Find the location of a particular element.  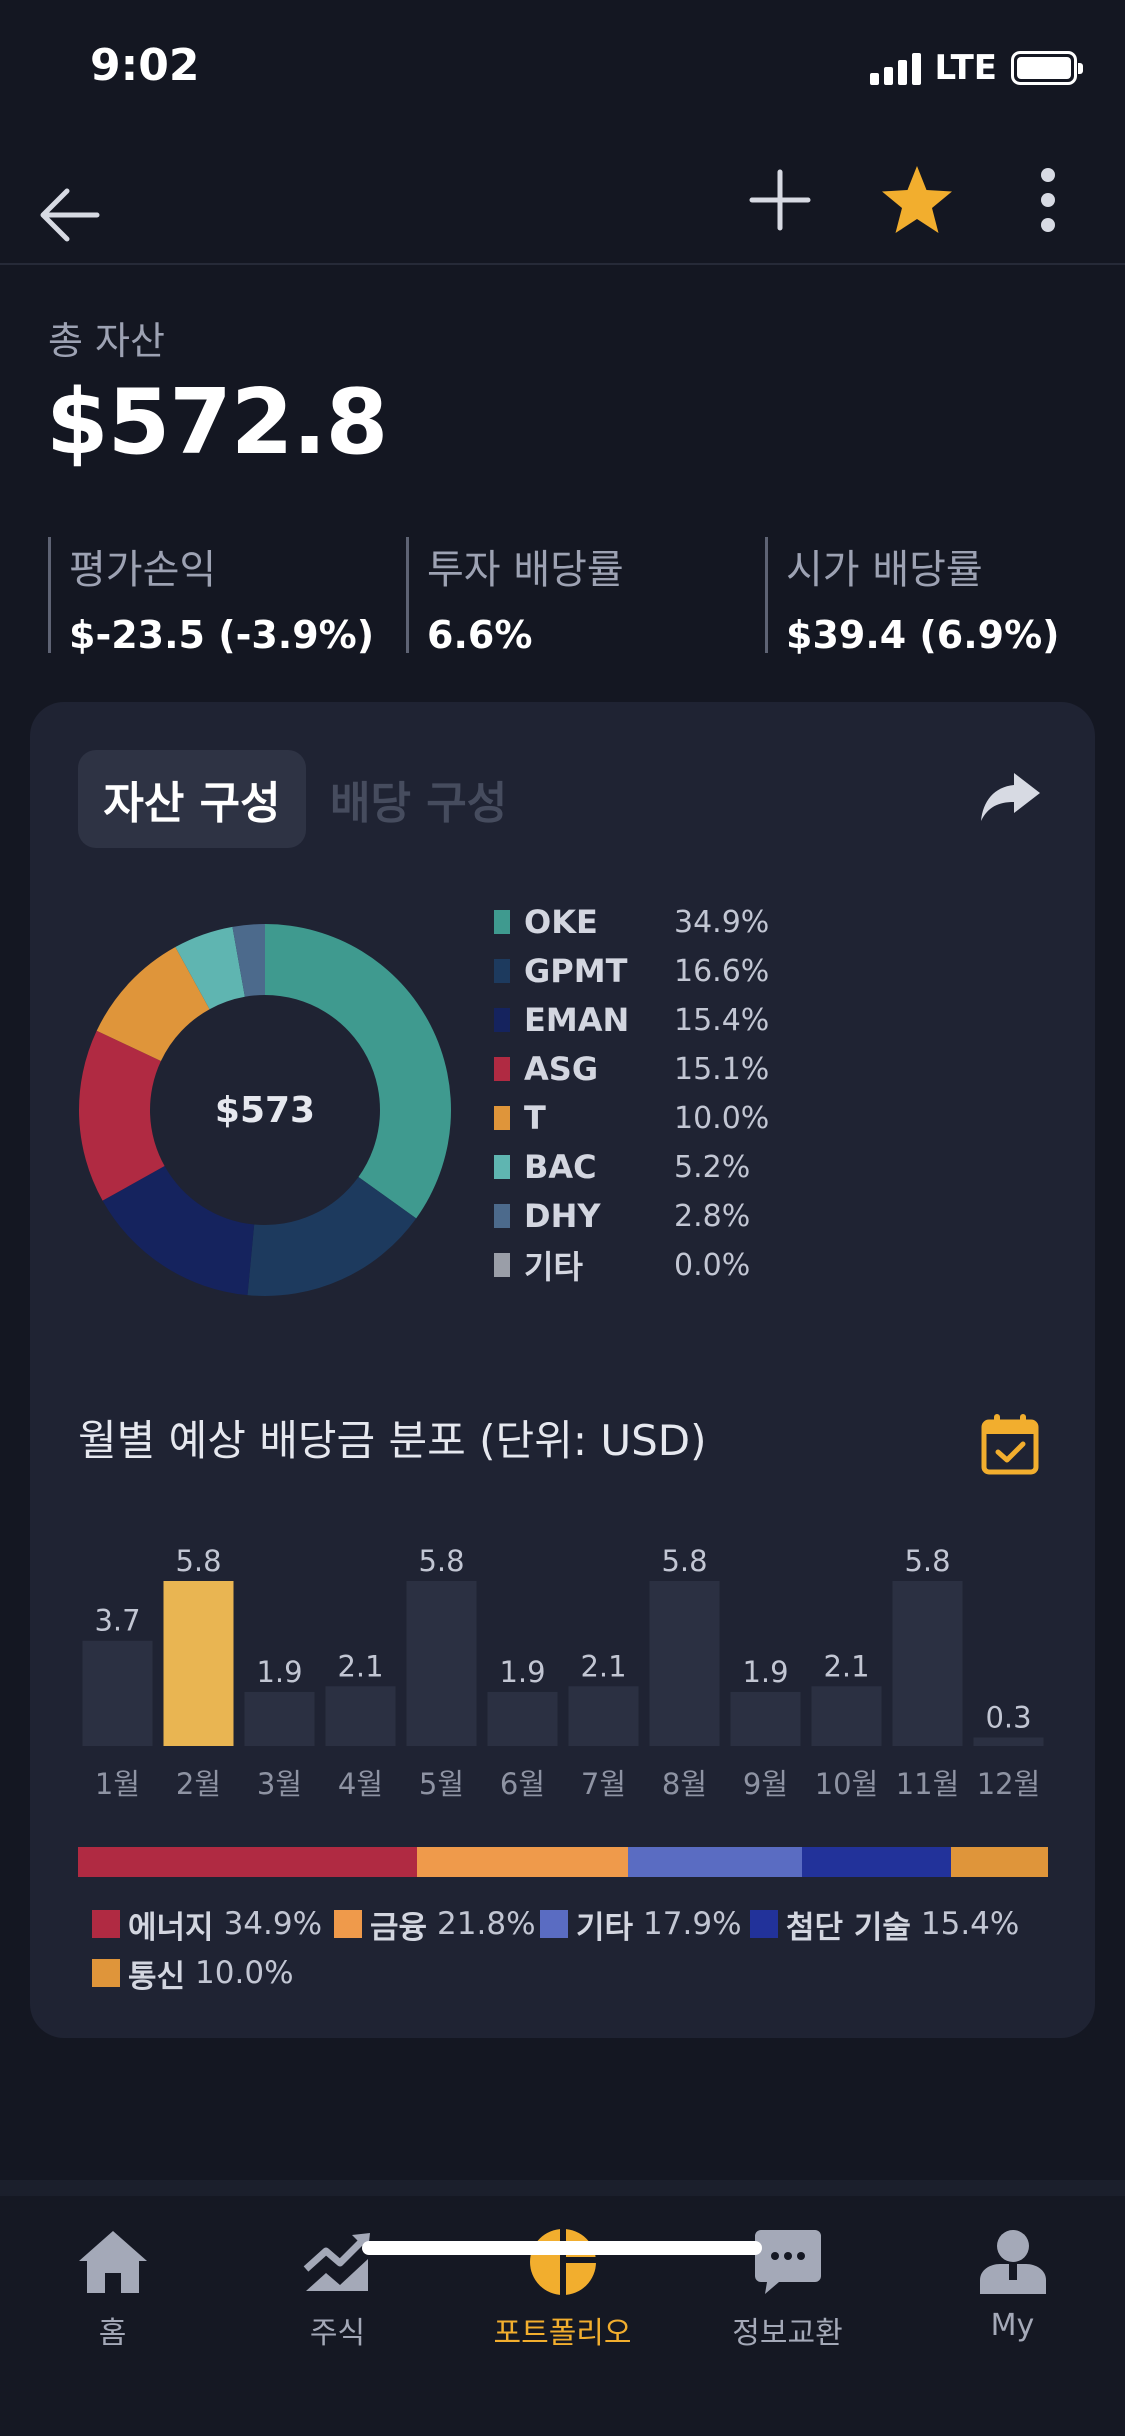

battery-icon is located at coordinates (1047, 68).